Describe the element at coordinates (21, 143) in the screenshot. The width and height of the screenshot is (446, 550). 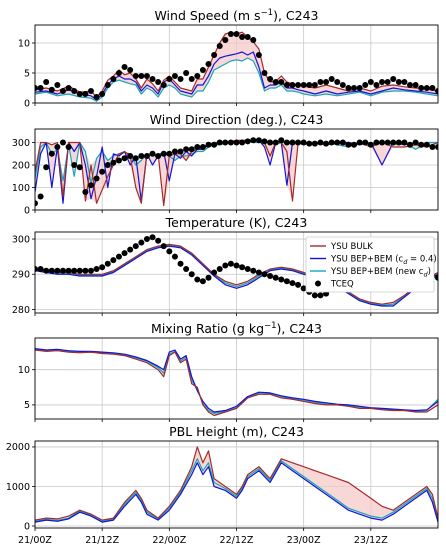
I see `y-tick-label: 300` at that location.